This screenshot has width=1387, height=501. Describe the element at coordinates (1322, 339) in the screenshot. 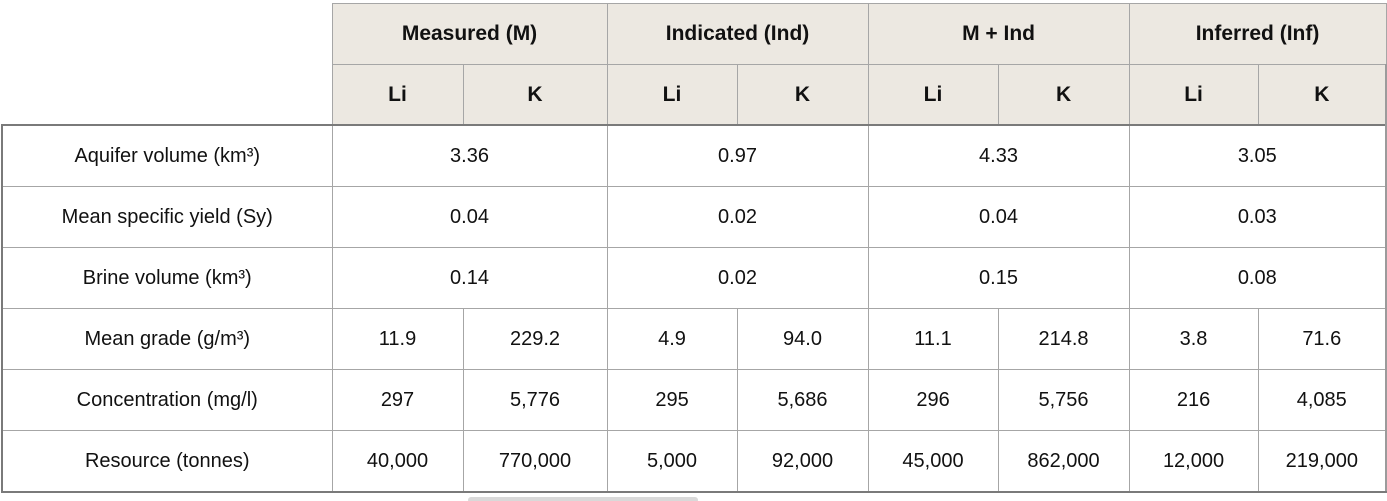

I see `value-cell: 71.6` at that location.